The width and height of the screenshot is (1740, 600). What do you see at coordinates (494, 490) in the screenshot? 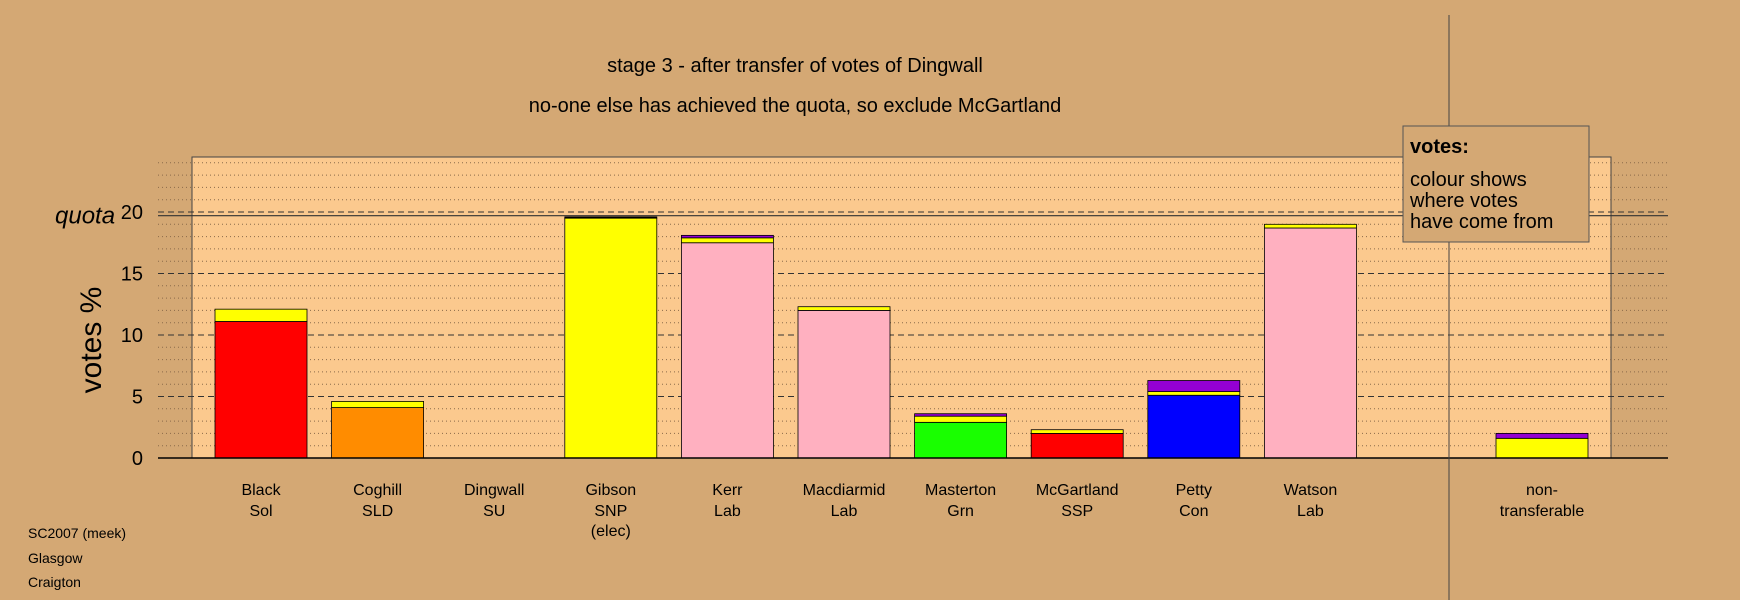
I see `candidate-name-label: Dingwall` at bounding box center [494, 490].